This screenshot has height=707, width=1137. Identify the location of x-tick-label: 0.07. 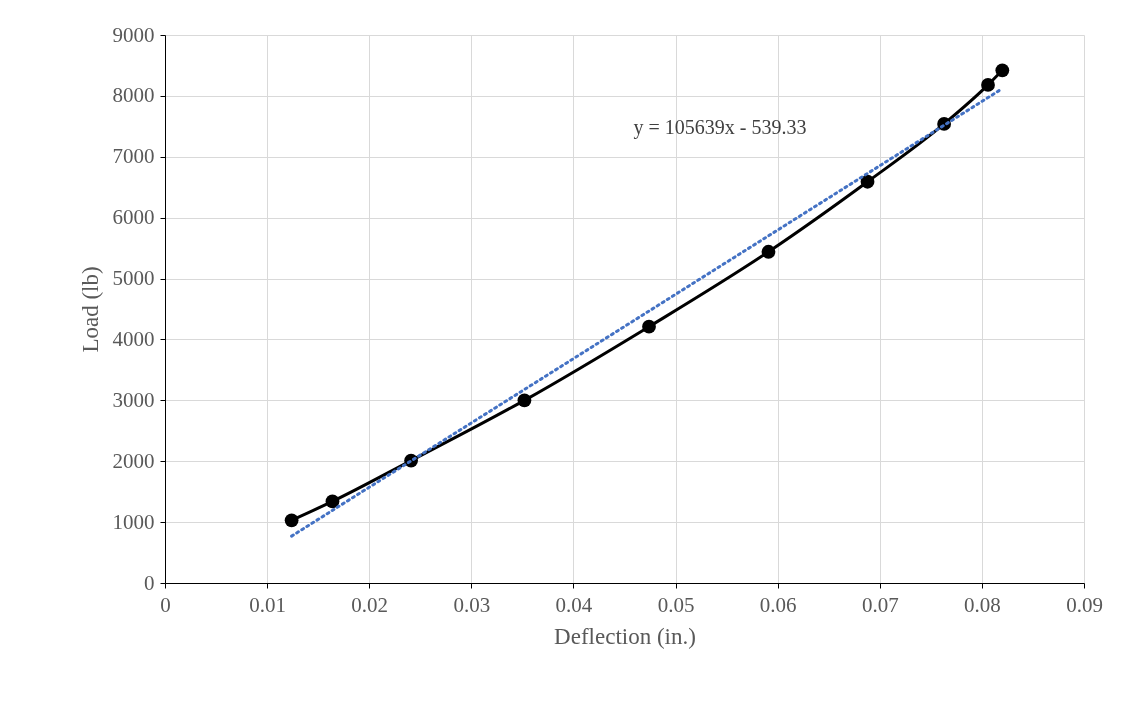
(880, 604).